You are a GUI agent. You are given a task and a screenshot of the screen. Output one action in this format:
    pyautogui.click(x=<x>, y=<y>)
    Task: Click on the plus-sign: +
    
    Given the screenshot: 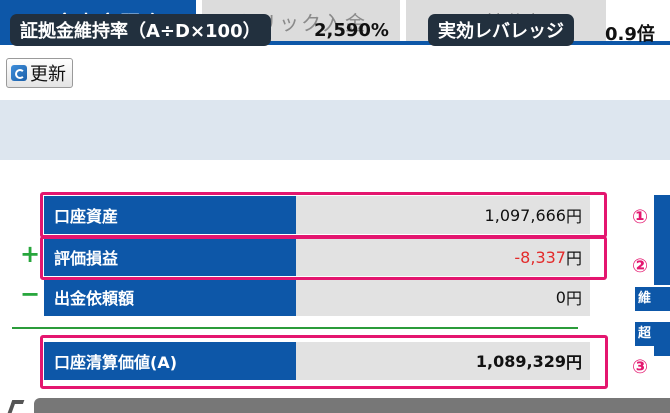 What is the action you would take?
    pyautogui.click(x=30, y=254)
    